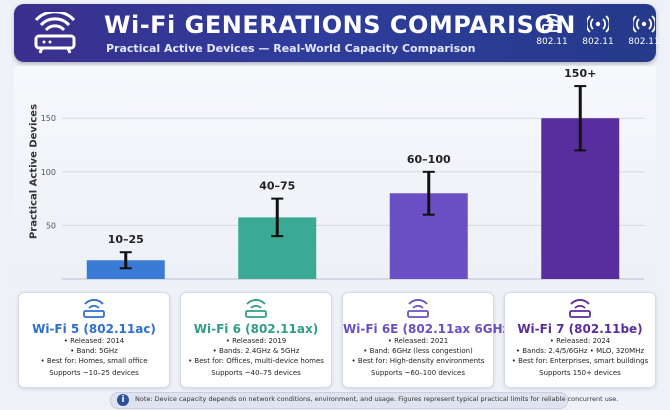 Image resolution: width=670 pixels, height=410 pixels. Describe the element at coordinates (51, 225) in the screenshot. I see `y-tick-label: 50` at that location.